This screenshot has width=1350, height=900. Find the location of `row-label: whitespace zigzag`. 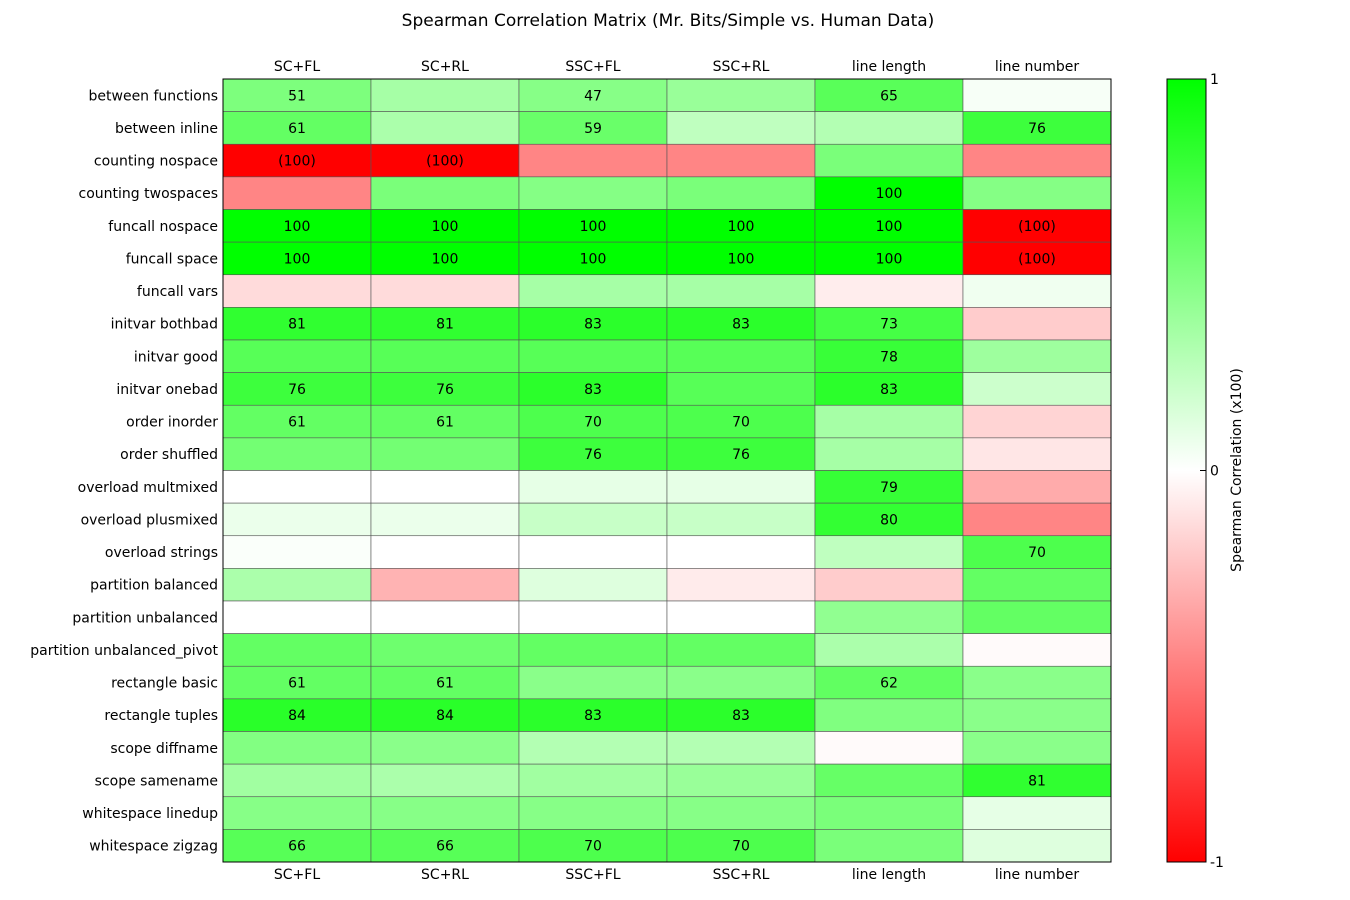

row-label: whitespace zigzag is located at coordinates (153, 847).